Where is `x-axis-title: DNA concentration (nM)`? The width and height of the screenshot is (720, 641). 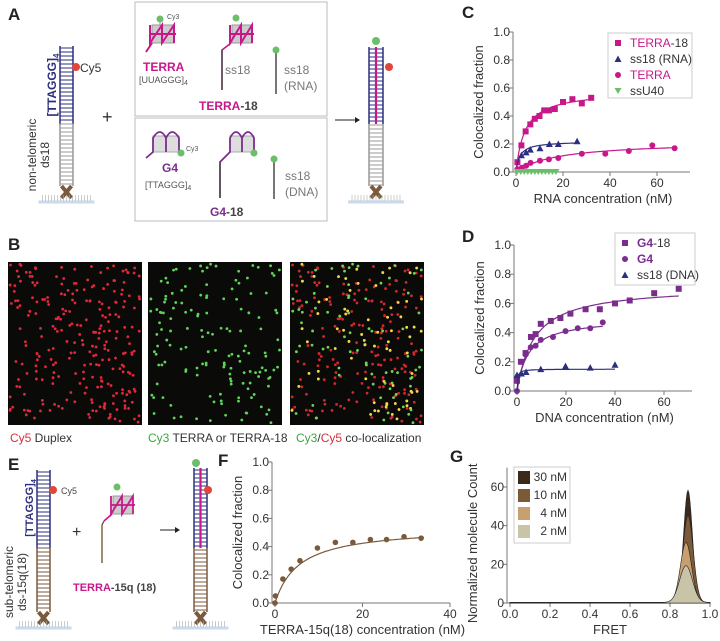 x-axis-title: DNA concentration (nM) is located at coordinates (604, 417).